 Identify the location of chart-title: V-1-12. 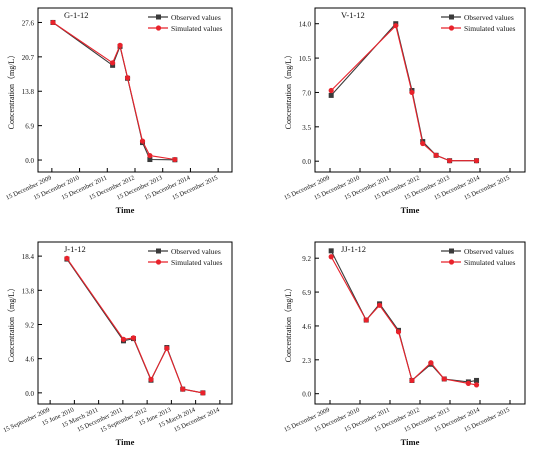
(353, 15).